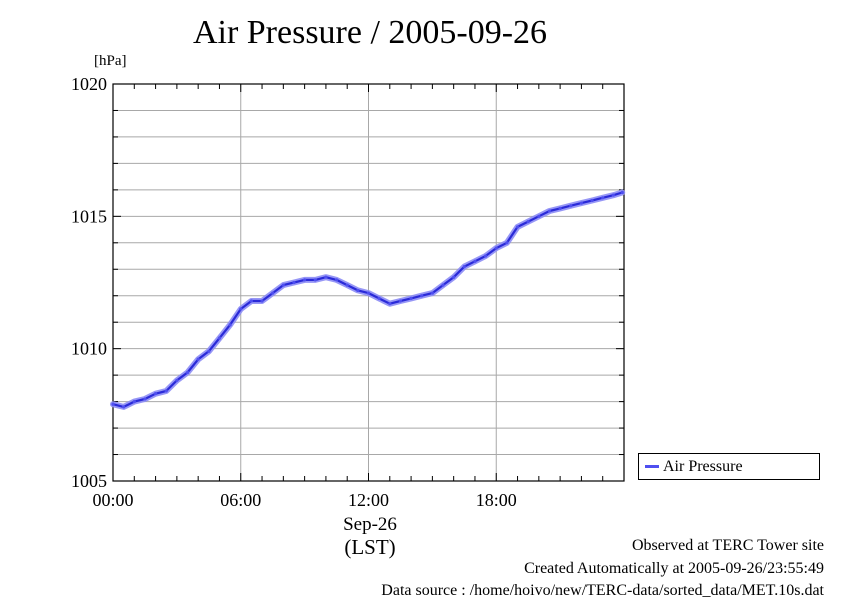  Describe the element at coordinates (652, 466) in the screenshot. I see `legend-line-swatch` at that location.